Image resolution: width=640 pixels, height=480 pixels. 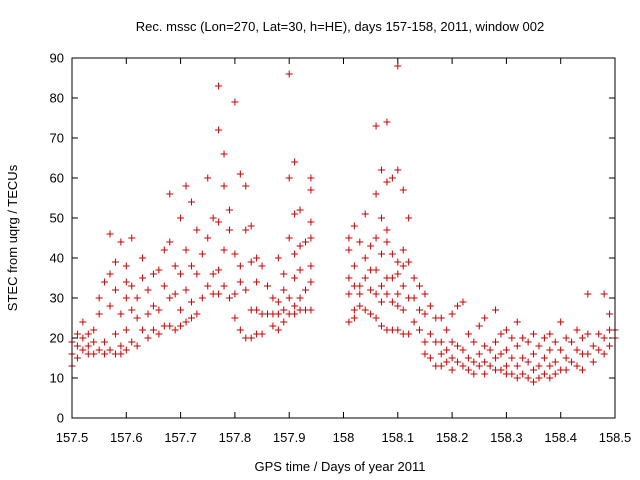 I want to click on y-tick-label: 40, so click(x=57, y=258).